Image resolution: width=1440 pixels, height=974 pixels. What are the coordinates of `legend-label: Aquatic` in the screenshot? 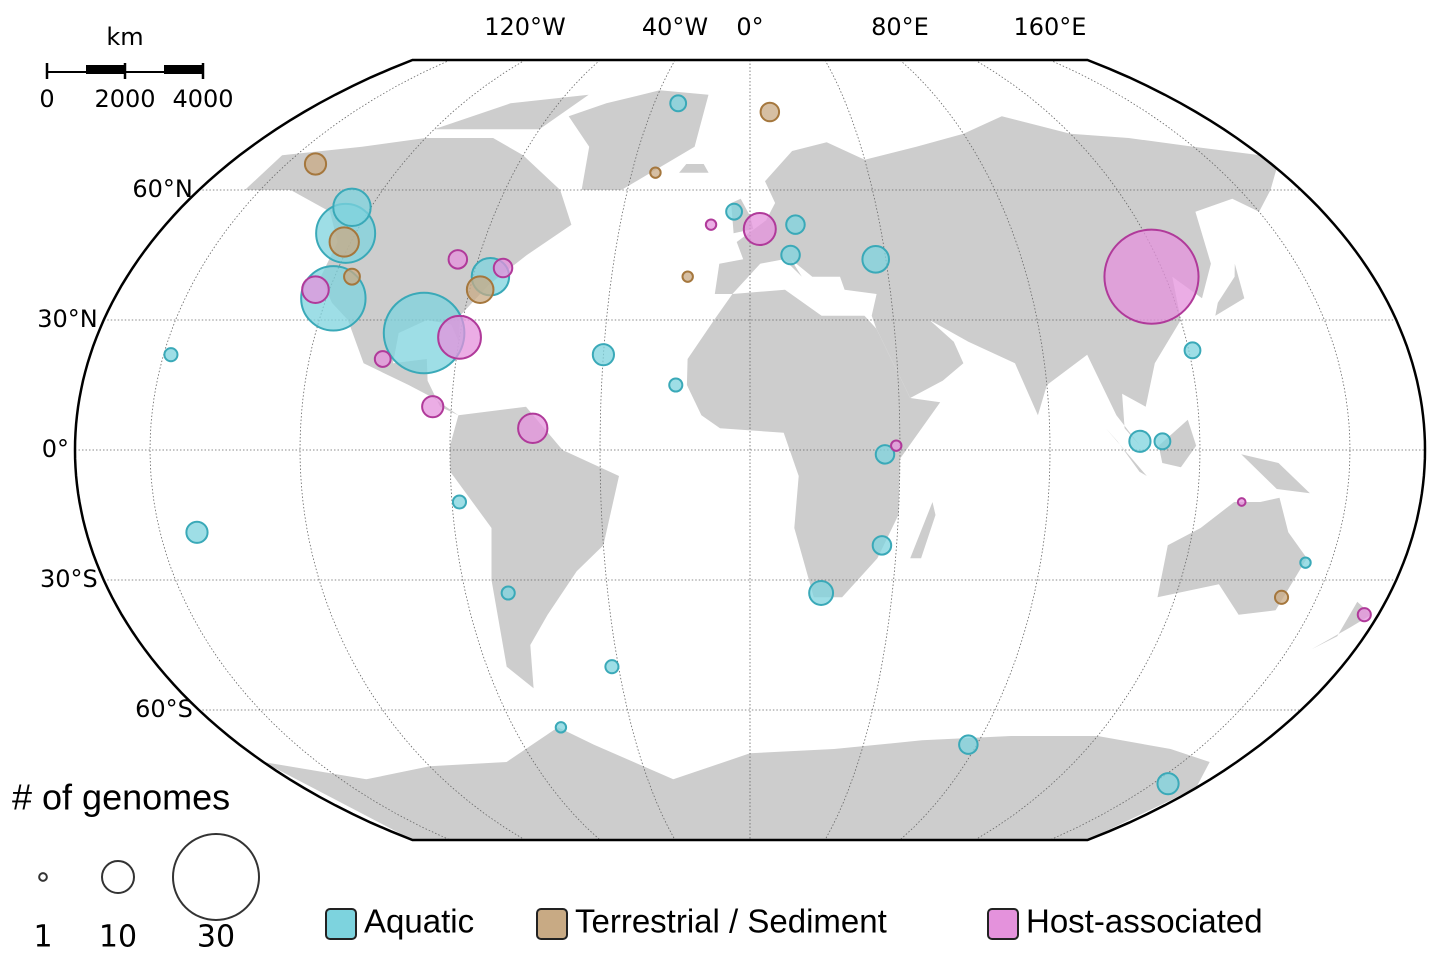 It's located at (419, 921).